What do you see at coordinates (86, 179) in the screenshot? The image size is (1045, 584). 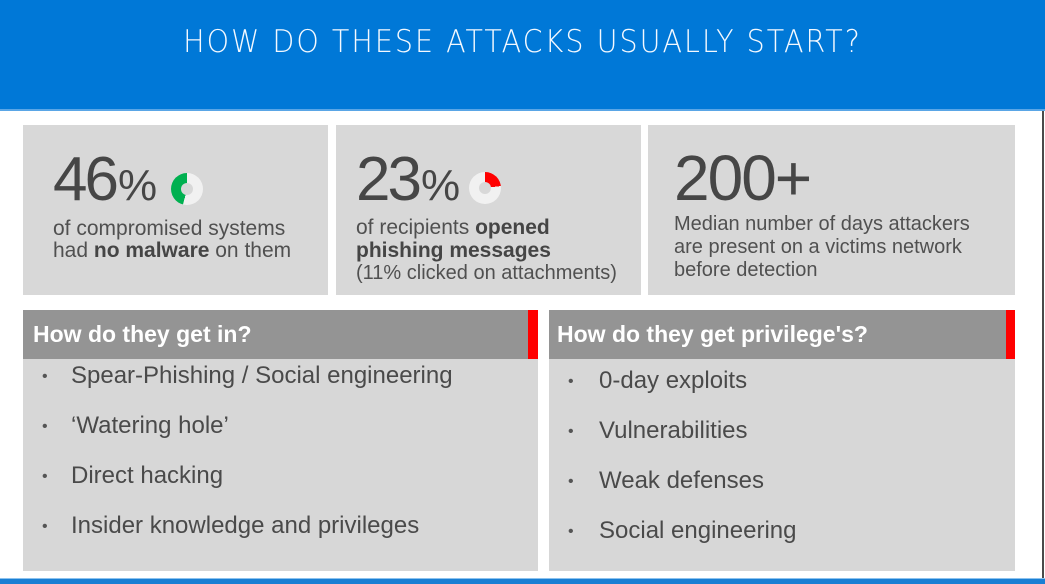 I see `stat-value: 46` at bounding box center [86, 179].